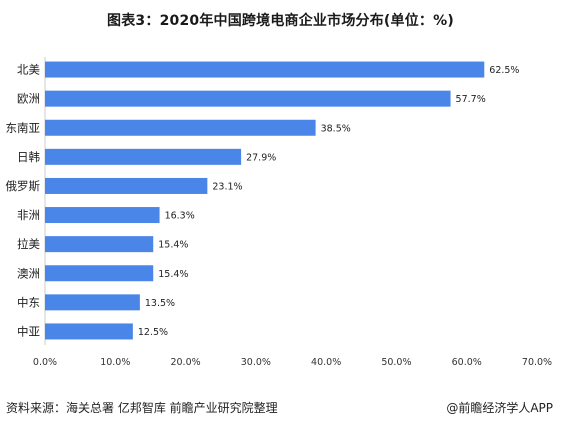 The width and height of the screenshot is (561, 426). What do you see at coordinates (471, 99) in the screenshot?
I see `data-label: 57.7%` at bounding box center [471, 99].